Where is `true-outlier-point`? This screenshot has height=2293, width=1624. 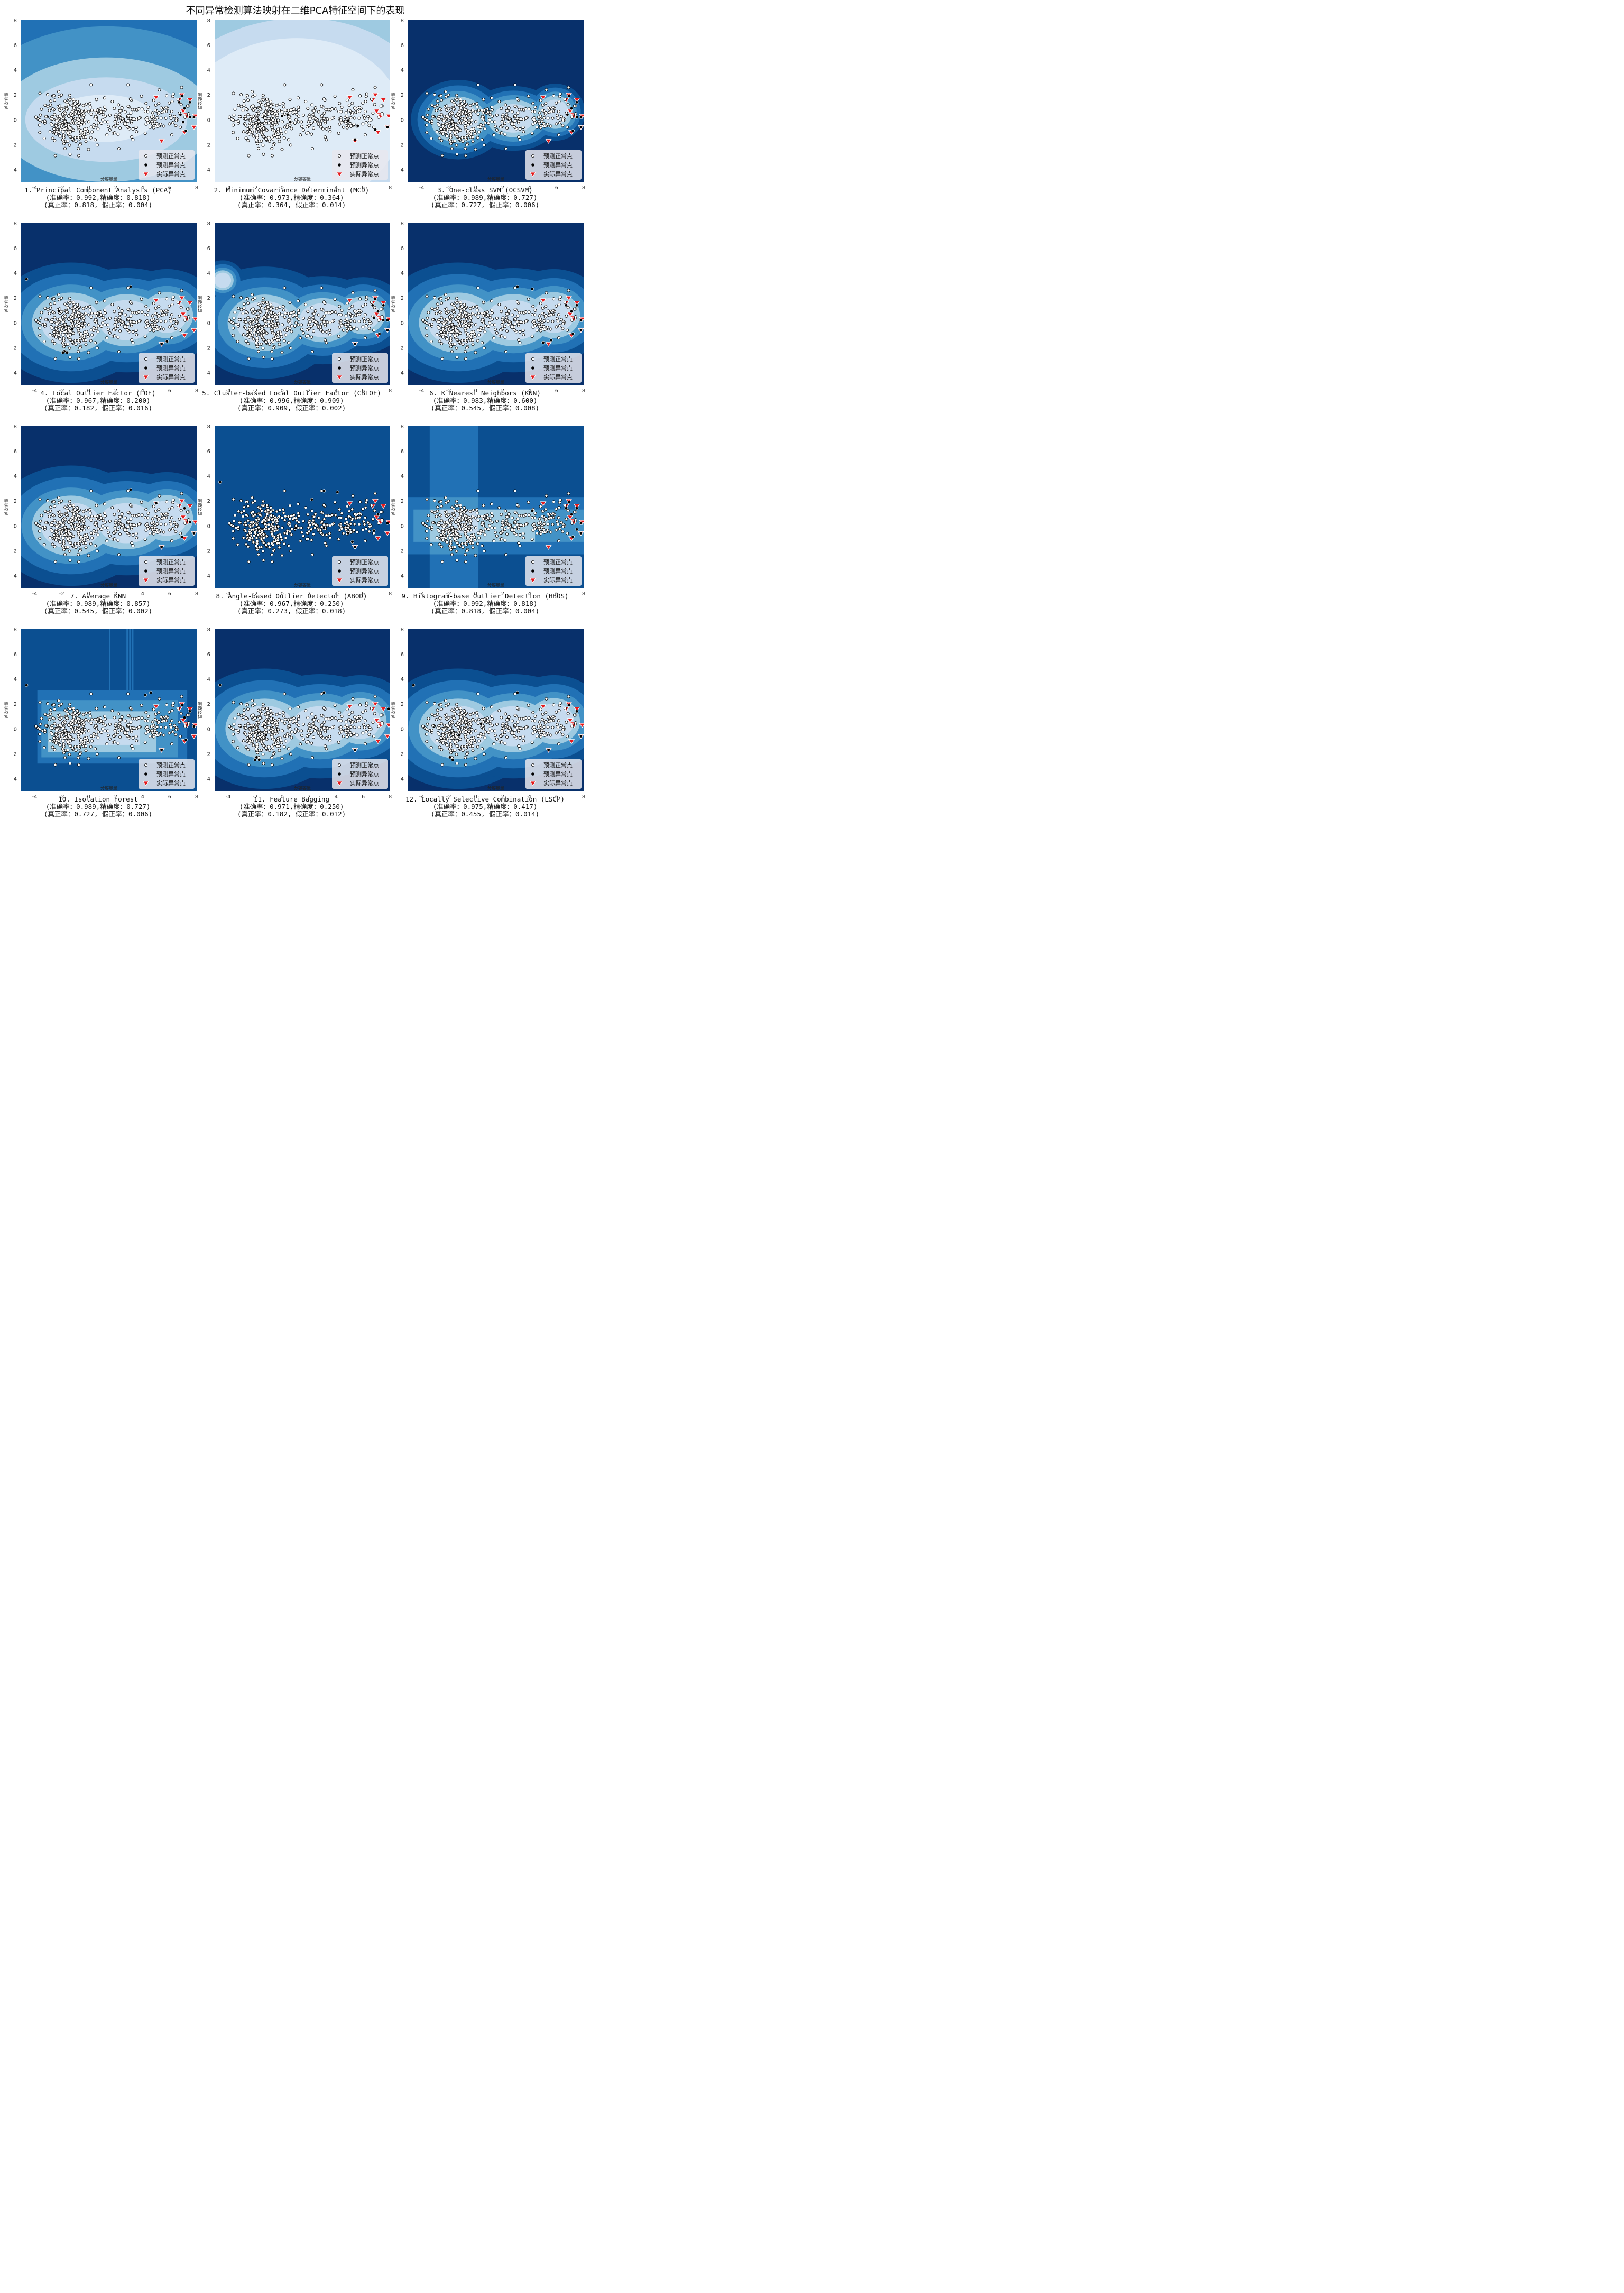 true-outlier-point is located at coordinates (376, 720).